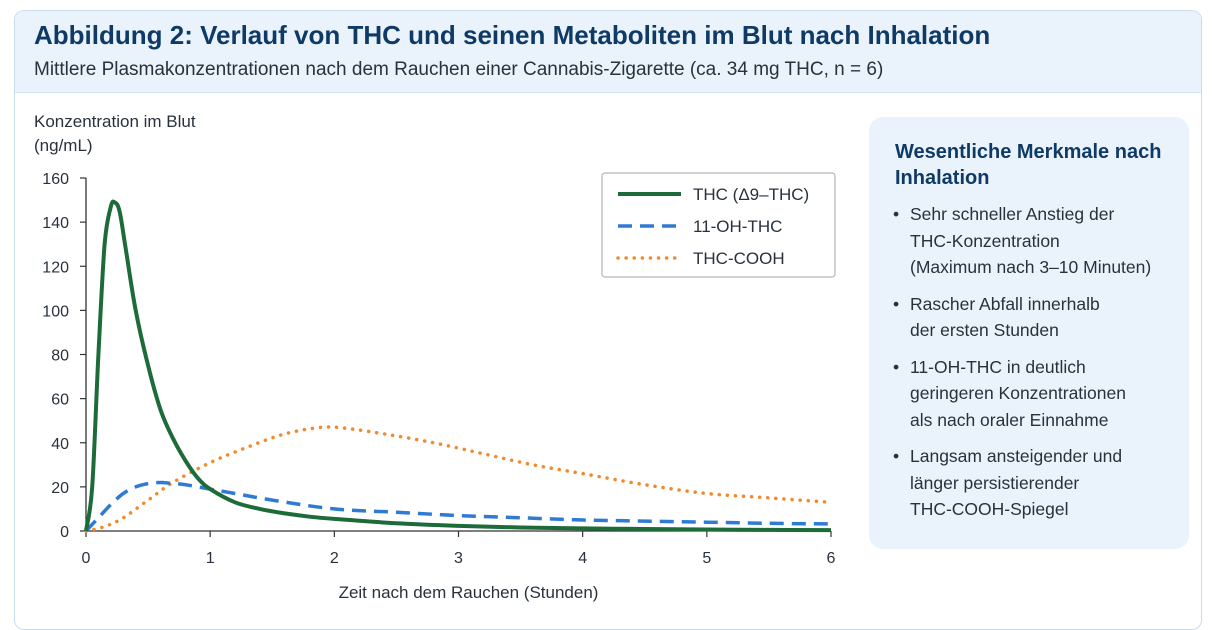 The width and height of the screenshot is (1214, 630). I want to click on feature-text-line: der ersten Stunden, so click(984, 330).